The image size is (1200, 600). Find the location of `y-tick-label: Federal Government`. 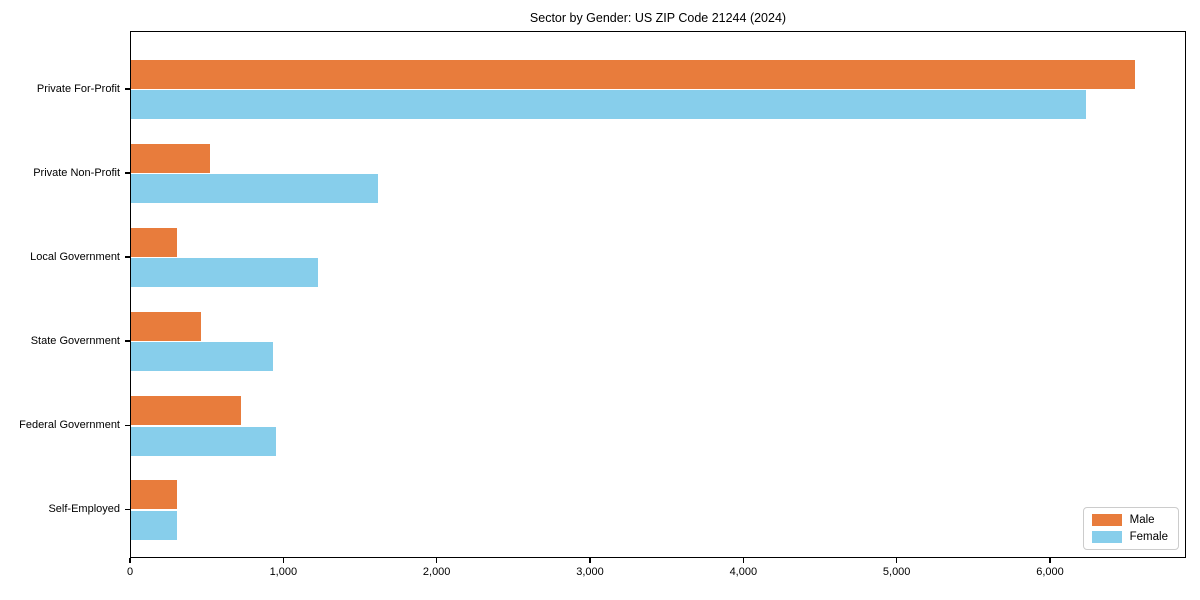

y-tick-label: Federal Government is located at coordinates (69, 425).